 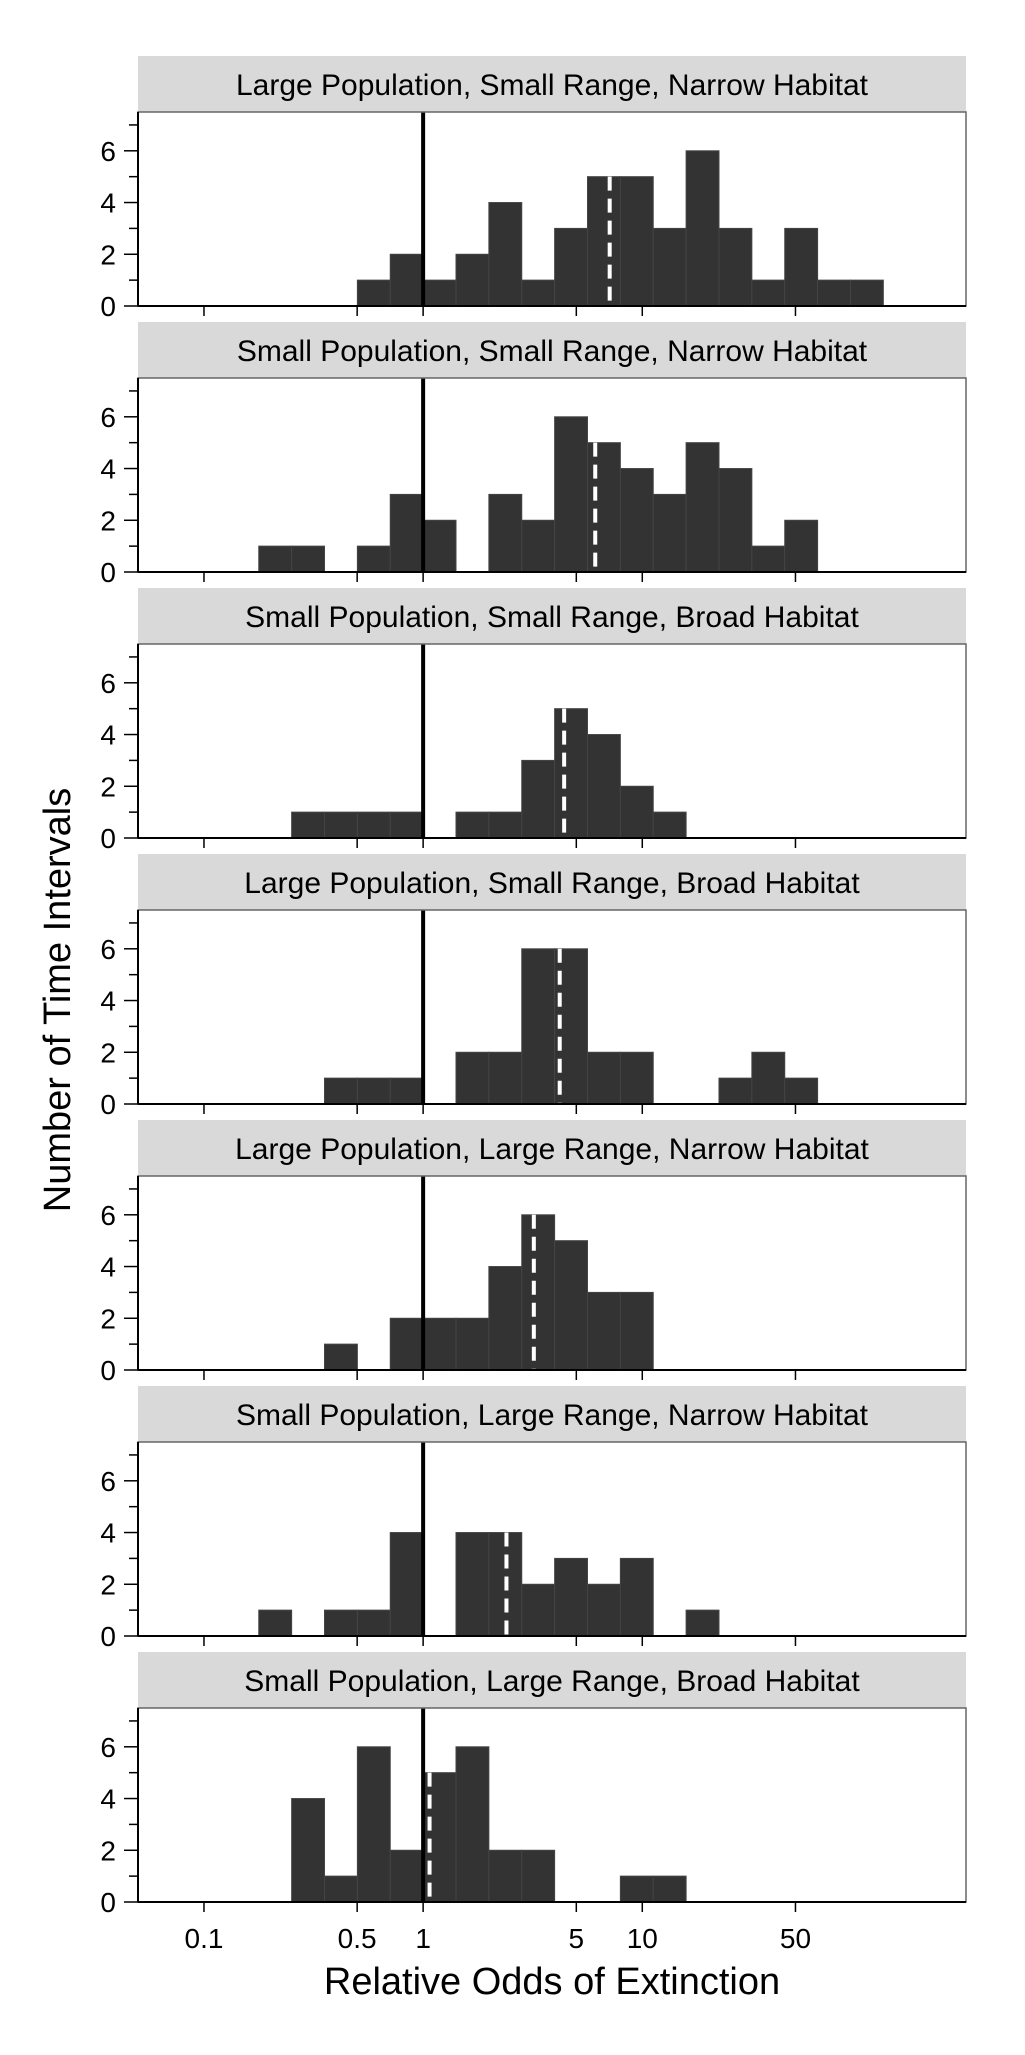 I want to click on y-axis-title: Number of Time Intervals, so click(x=58, y=1000).